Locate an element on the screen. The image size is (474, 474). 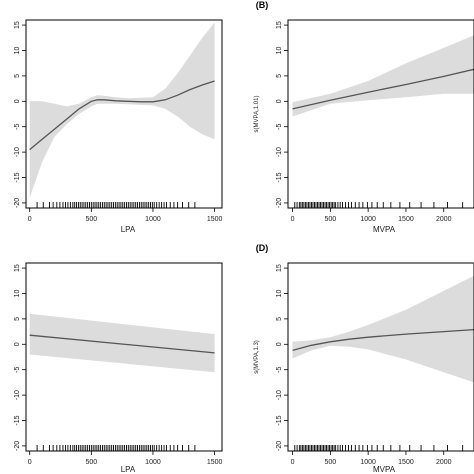
panel-label: (D) is located at coordinates (262, 248).